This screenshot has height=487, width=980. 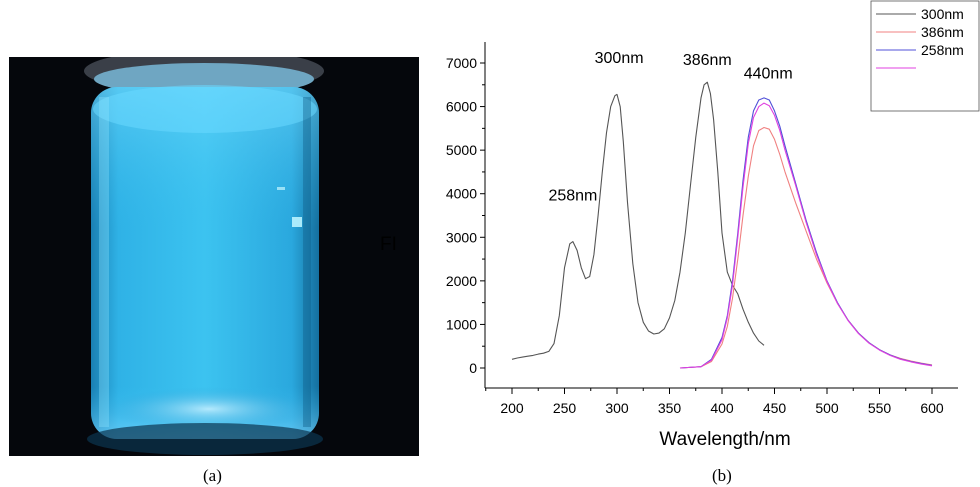 I want to click on x-tick-label: 250, so click(x=565, y=408).